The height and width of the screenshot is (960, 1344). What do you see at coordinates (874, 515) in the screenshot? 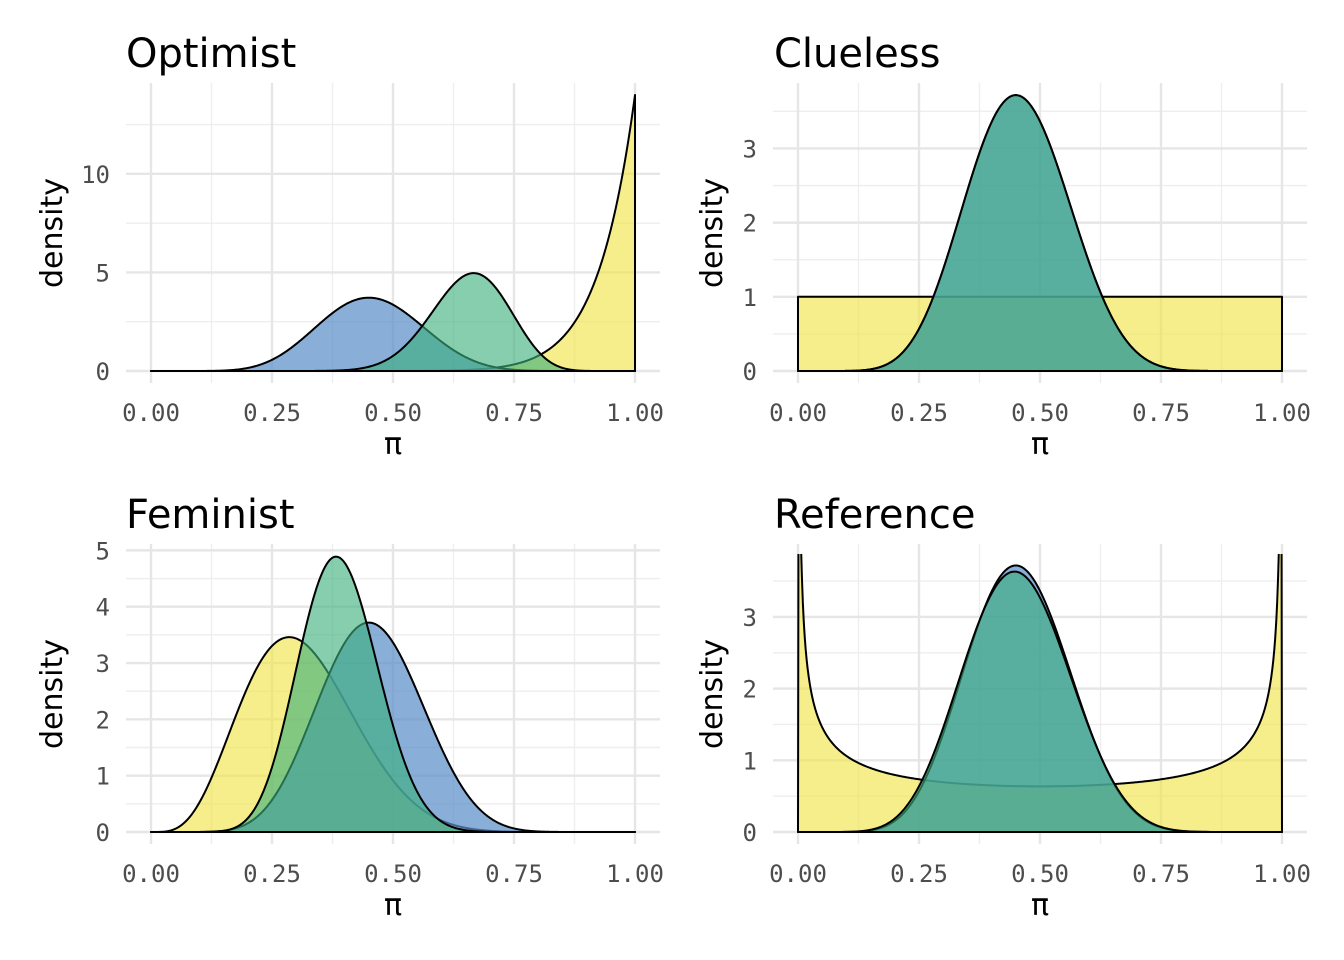
I see `panel-title: Reference` at bounding box center [874, 515].